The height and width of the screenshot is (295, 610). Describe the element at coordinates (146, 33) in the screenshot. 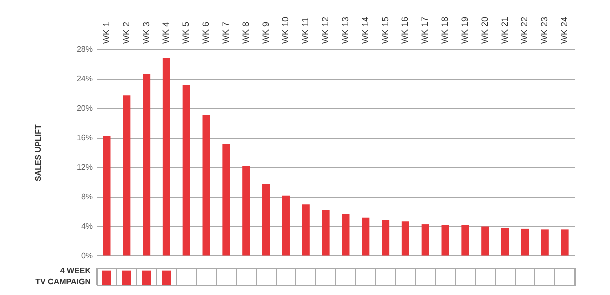

I see `x-tick-label: WK 3` at that location.